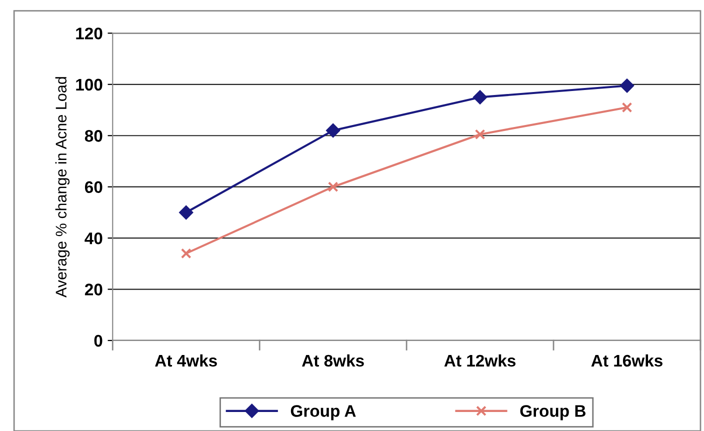  What do you see at coordinates (333, 360) in the screenshot?
I see `x-tick-label: At 8wks` at bounding box center [333, 360].